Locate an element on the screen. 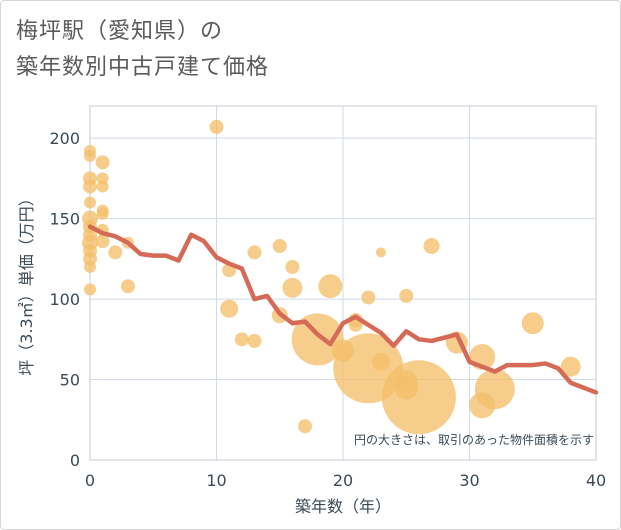 The image size is (621, 530). x-tick-label-0: 0 is located at coordinates (90, 480).